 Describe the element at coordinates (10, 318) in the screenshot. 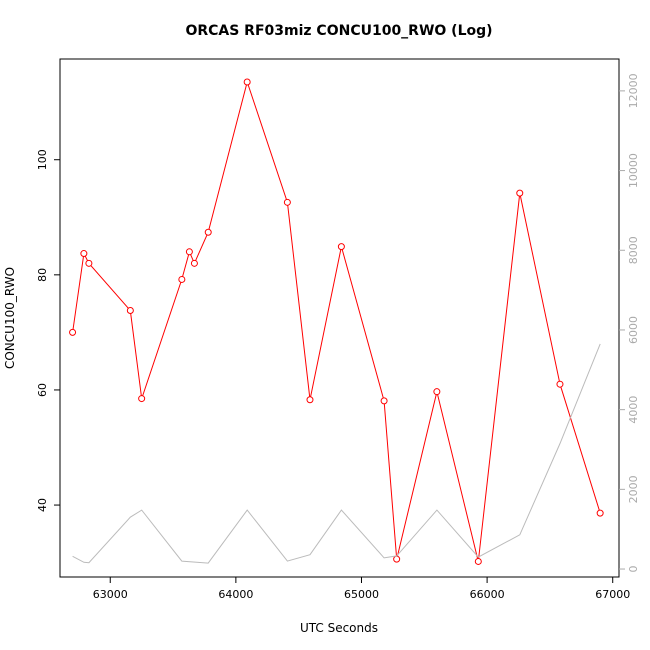

I see `y-axis-label: CONCU100_RWO` at that location.